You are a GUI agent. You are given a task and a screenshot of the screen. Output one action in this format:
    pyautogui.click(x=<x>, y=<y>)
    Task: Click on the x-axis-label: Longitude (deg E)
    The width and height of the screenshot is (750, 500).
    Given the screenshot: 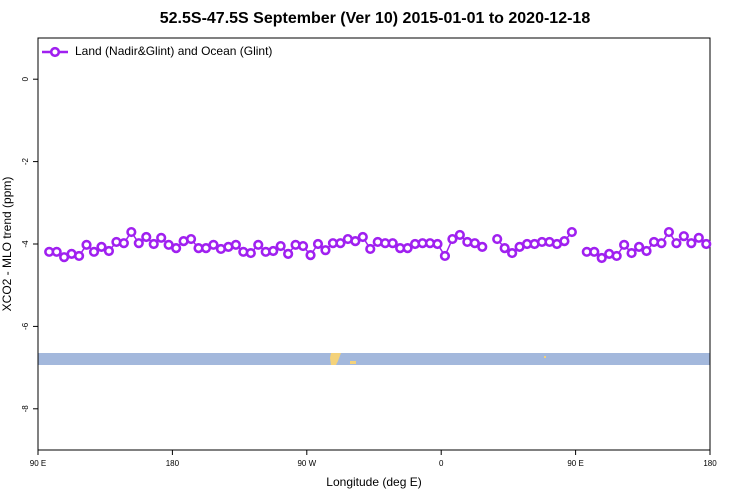 What is the action you would take?
    pyautogui.click(x=373, y=482)
    